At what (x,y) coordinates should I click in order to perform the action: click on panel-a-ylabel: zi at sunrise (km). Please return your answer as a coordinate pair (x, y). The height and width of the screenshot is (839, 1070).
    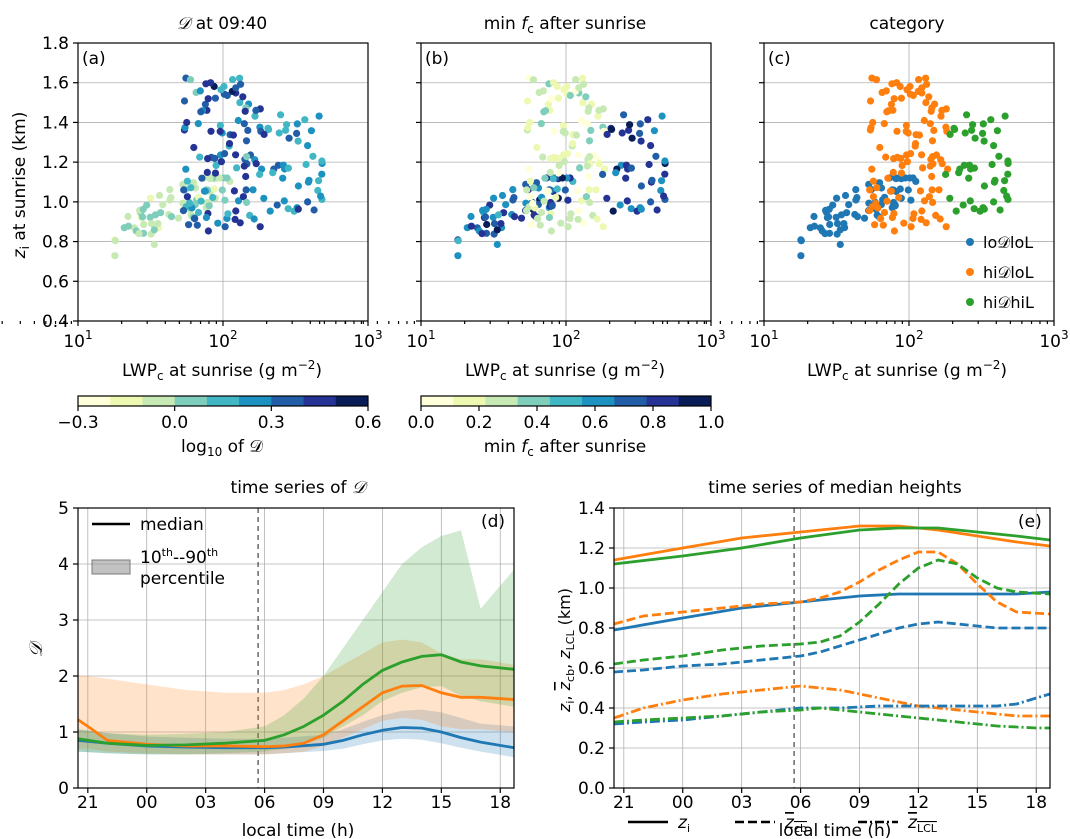
    Looking at the image, I should click on (21, 186).